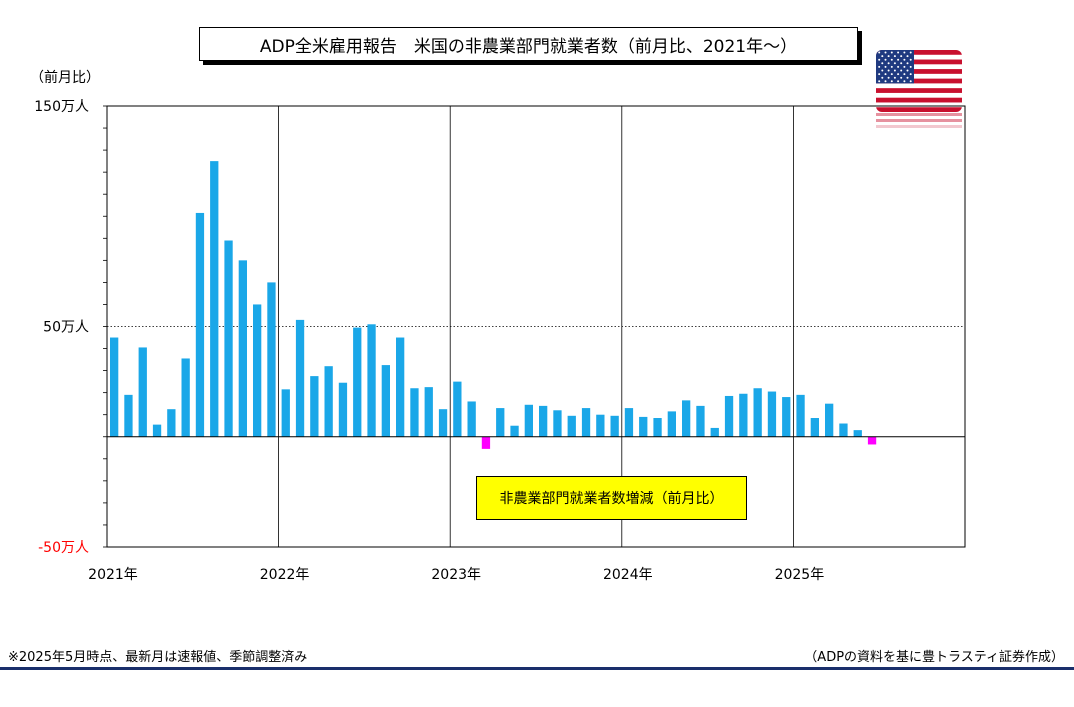 This screenshot has height=707, width=1074. I want to click on y-axis-unit-label: （前月比）, so click(65, 77).